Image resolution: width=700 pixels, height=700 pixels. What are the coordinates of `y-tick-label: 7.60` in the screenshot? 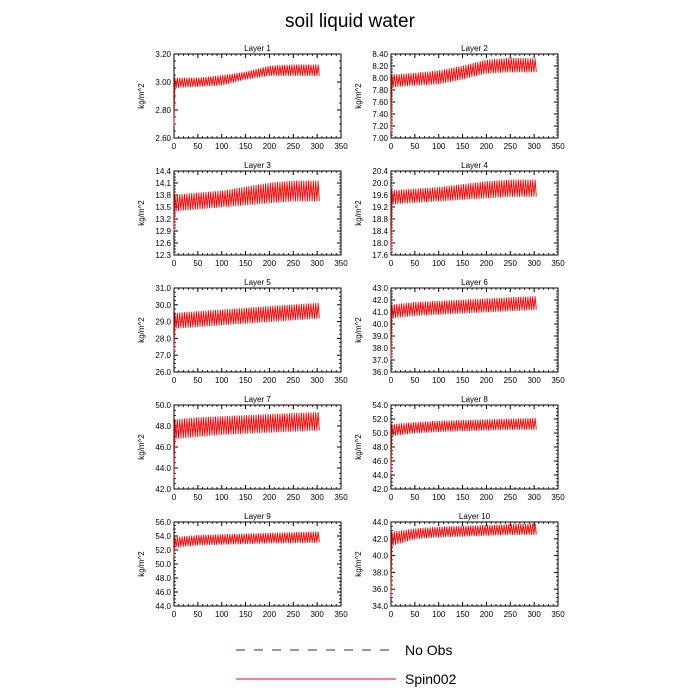 It's located at (380, 102).